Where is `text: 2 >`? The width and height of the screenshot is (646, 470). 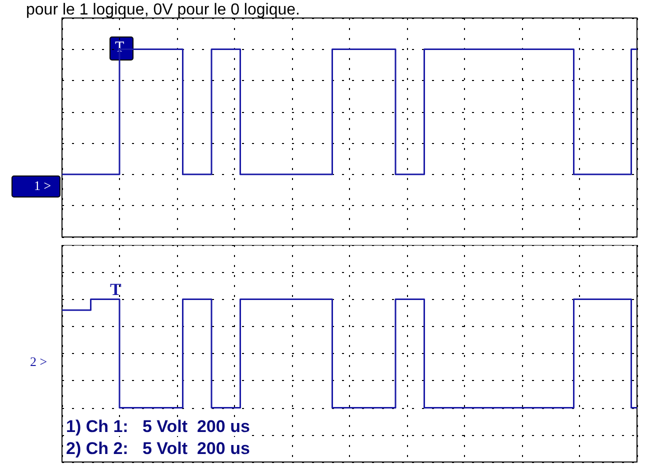 text: 2 > is located at coordinates (39, 361).